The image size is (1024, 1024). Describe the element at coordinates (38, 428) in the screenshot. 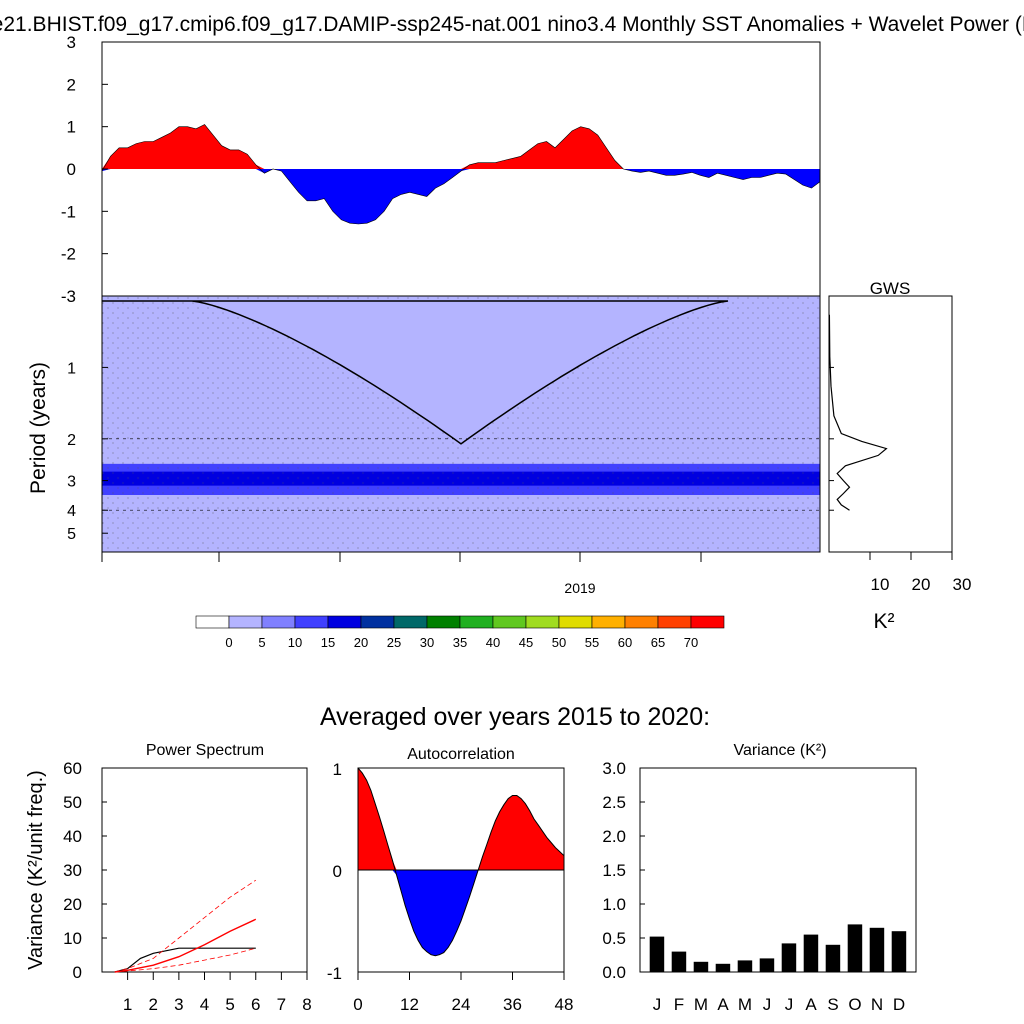

I see `wavelet-y-axis-label: Period (years)` at that location.